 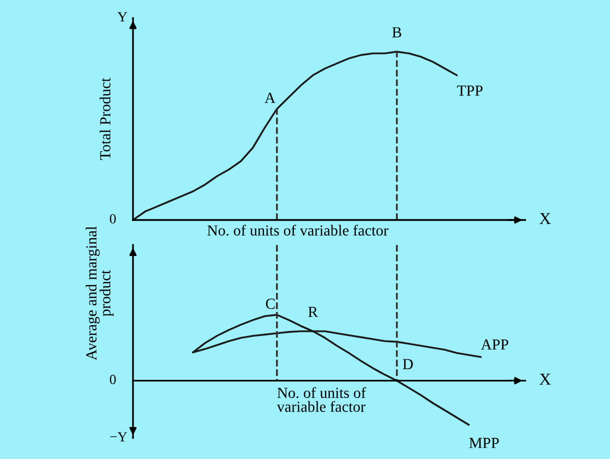 I want to click on annotation: C, so click(x=270, y=303).